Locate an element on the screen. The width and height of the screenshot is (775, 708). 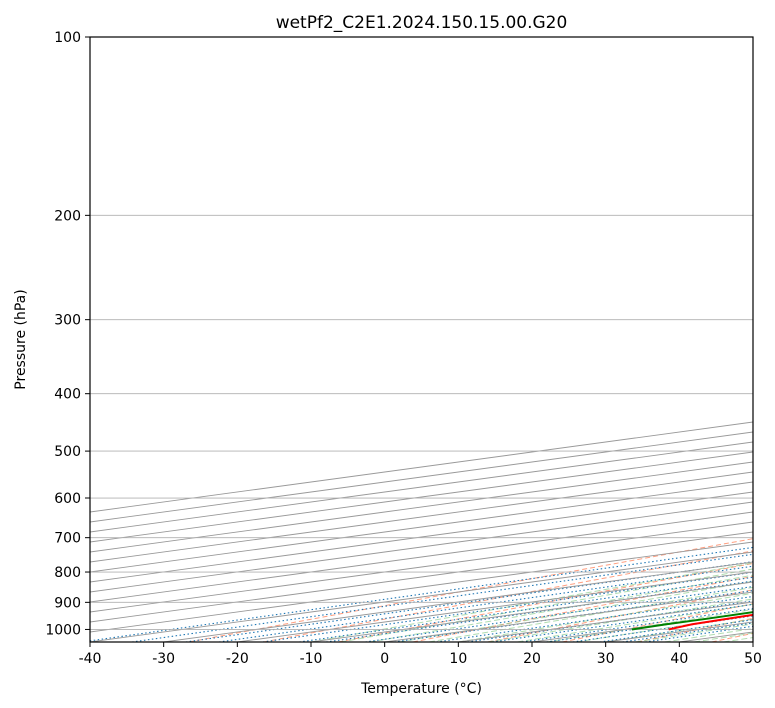
y-tick-label: 1000 is located at coordinates (63, 630).